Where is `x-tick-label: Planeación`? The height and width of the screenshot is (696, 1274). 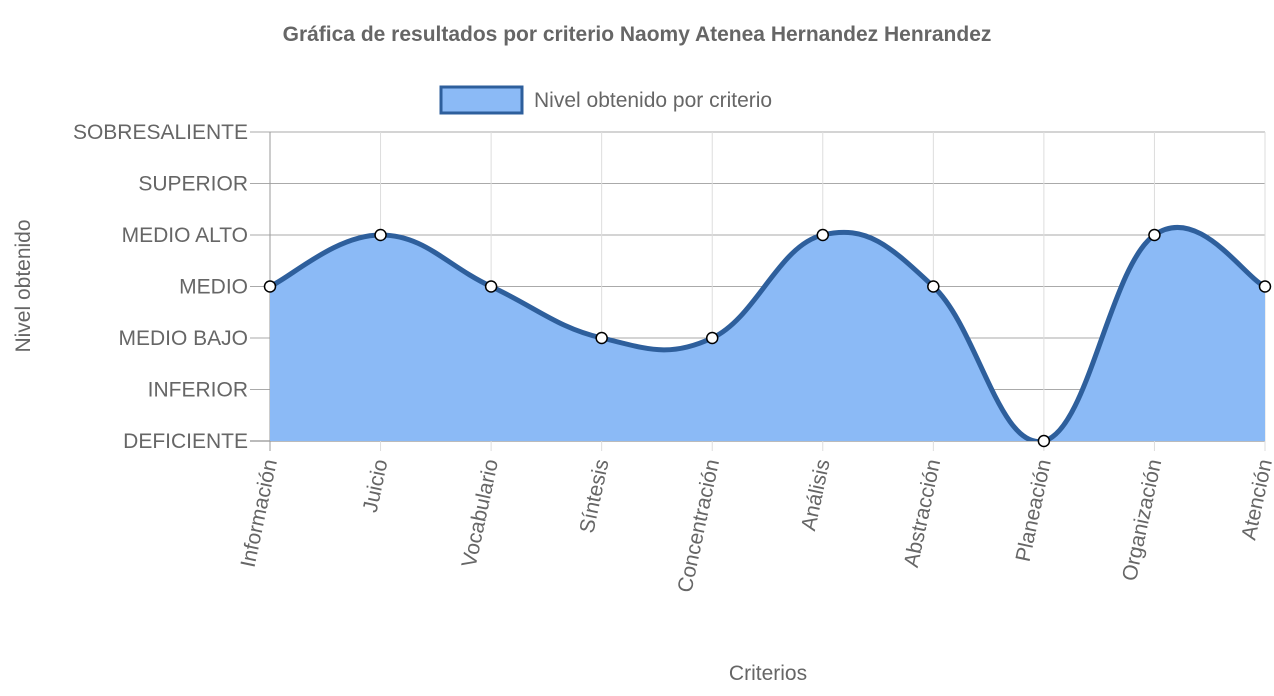 x-tick-label: Planeación is located at coordinates (1034, 510).